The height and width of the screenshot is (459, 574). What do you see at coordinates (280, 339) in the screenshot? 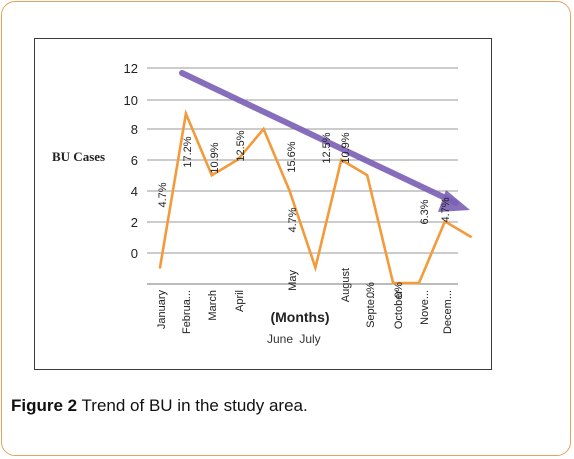
I see `x-extra-label-june: June` at bounding box center [280, 339].